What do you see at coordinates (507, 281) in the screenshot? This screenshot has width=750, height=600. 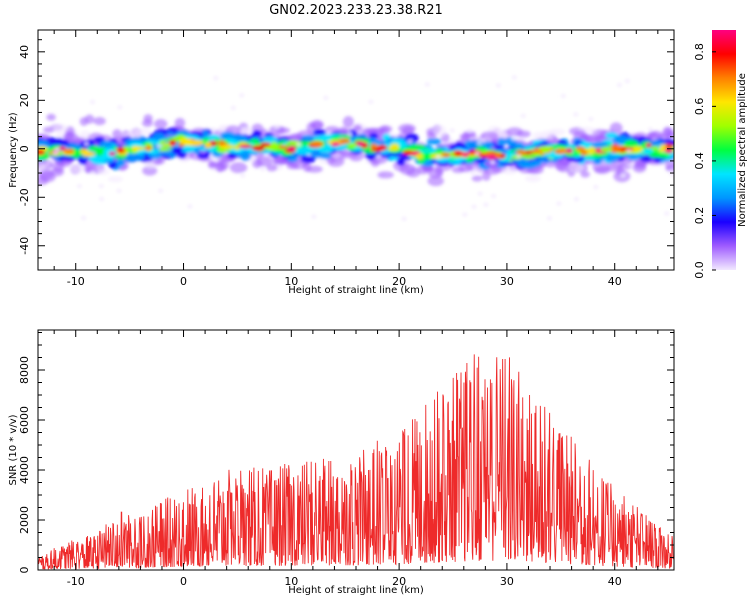 I see `spectrogram-xtick-label: 30` at bounding box center [507, 281].